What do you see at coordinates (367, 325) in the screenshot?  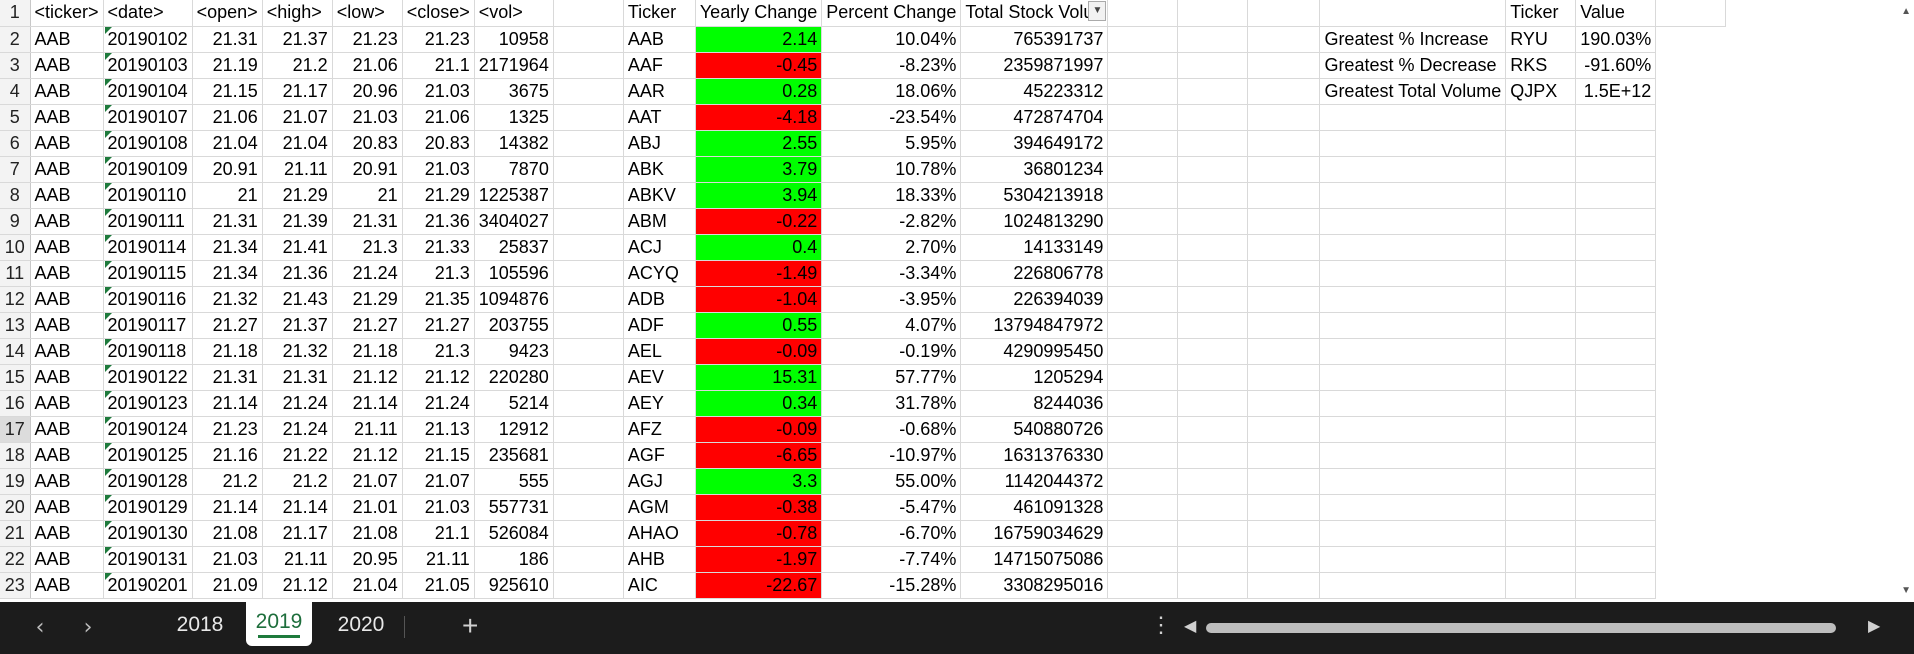 I see `cell-low: 21.27` at bounding box center [367, 325].